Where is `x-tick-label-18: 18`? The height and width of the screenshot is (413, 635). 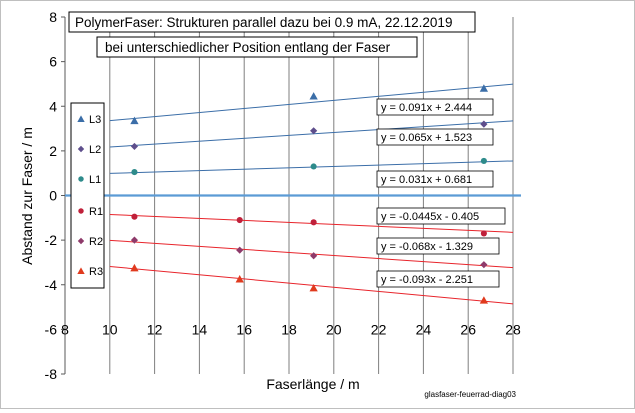 x-tick-label-18: 18 is located at coordinates (289, 329).